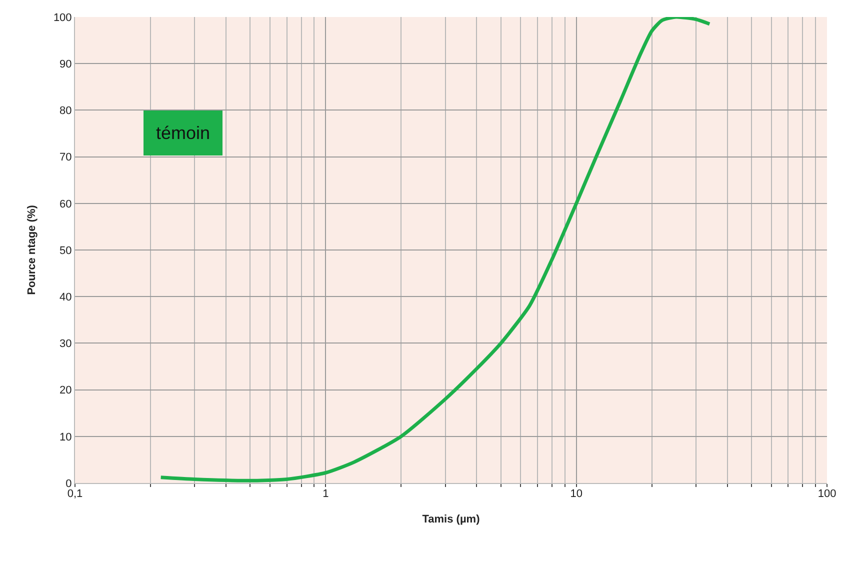 The width and height of the screenshot is (848, 571). What do you see at coordinates (75, 494) in the screenshot?
I see `x-tick-label: 0,1` at bounding box center [75, 494].